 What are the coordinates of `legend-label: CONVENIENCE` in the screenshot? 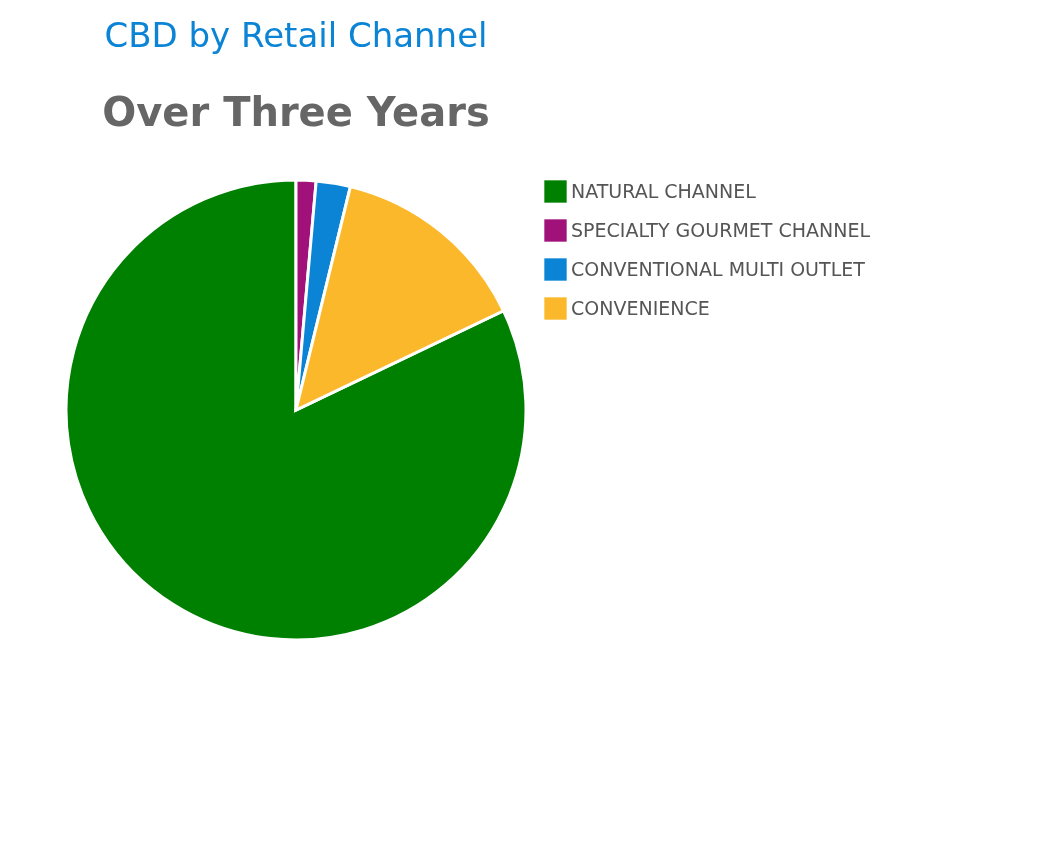 It's located at (640, 307).